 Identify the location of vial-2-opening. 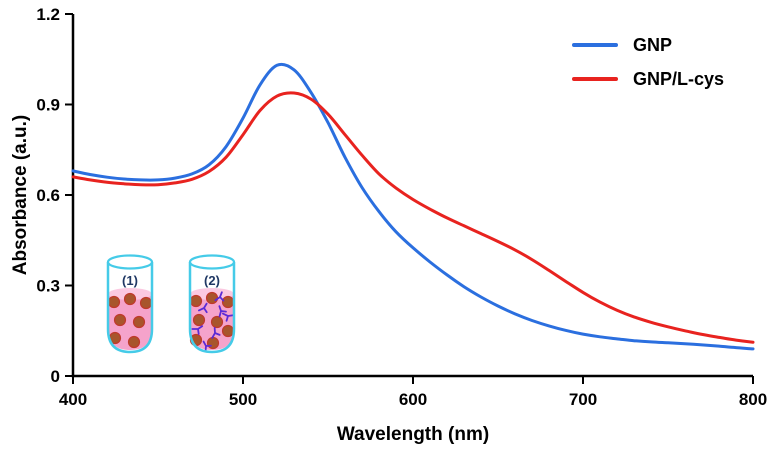
(212, 262).